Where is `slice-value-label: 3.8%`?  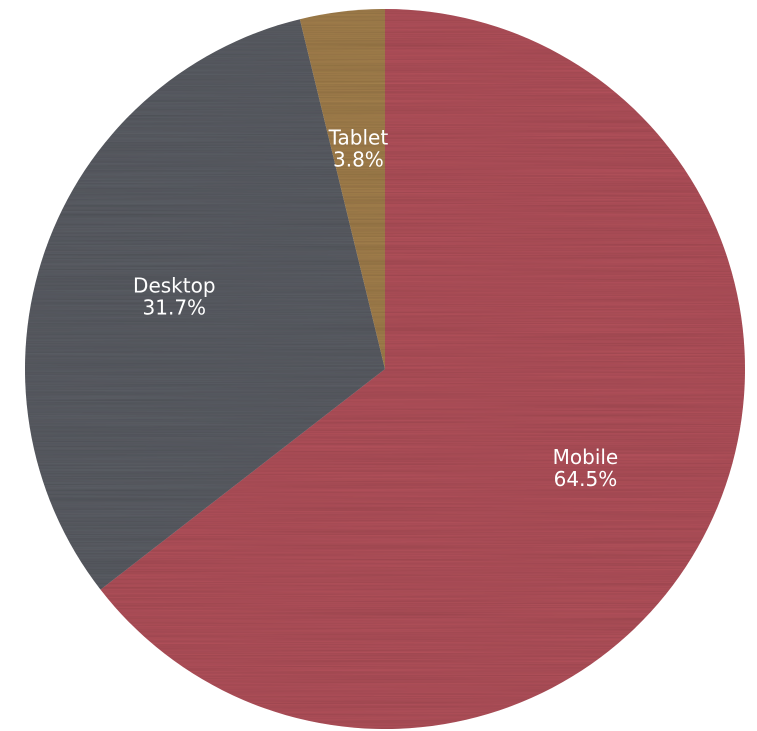
slice-value-label: 3.8% is located at coordinates (358, 159).